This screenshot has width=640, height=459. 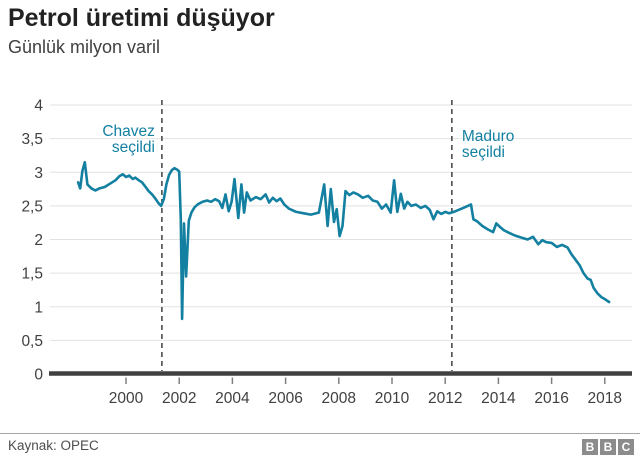 What do you see at coordinates (320, 433) in the screenshot?
I see `footer-divider` at bounding box center [320, 433].